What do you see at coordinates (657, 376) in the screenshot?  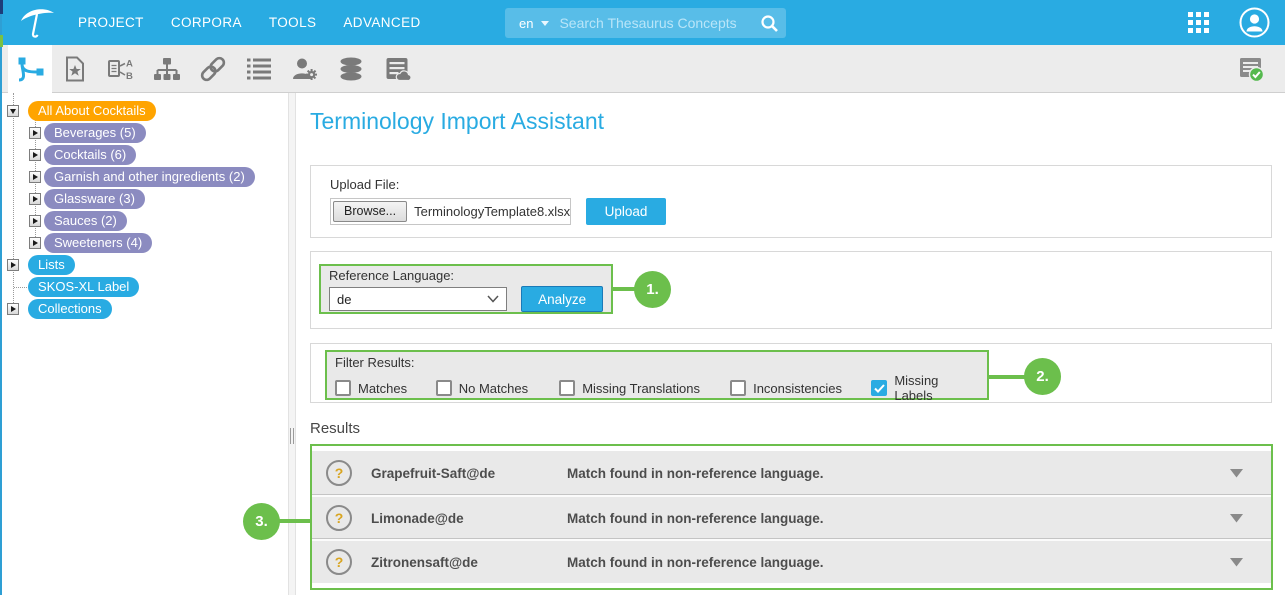 I see `annotation-box-2: Filter Results: Matches No Matches Mi` at bounding box center [657, 376].